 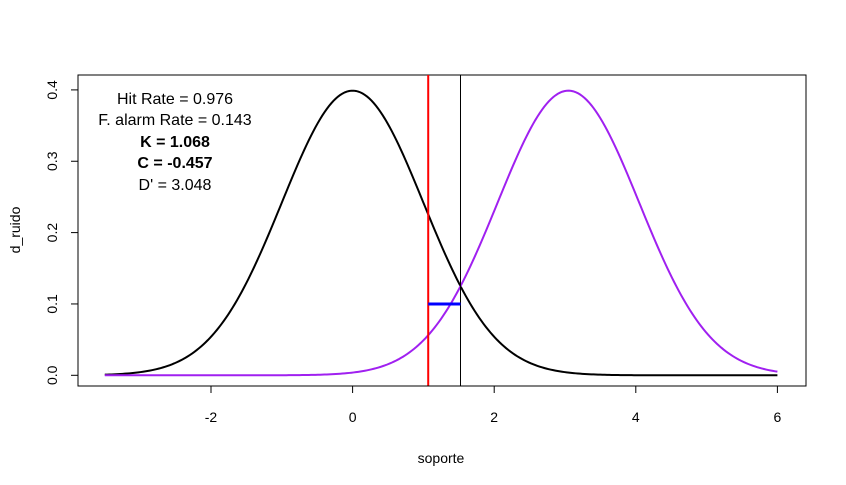 I want to click on x-tick-label: 0, so click(x=353, y=417).